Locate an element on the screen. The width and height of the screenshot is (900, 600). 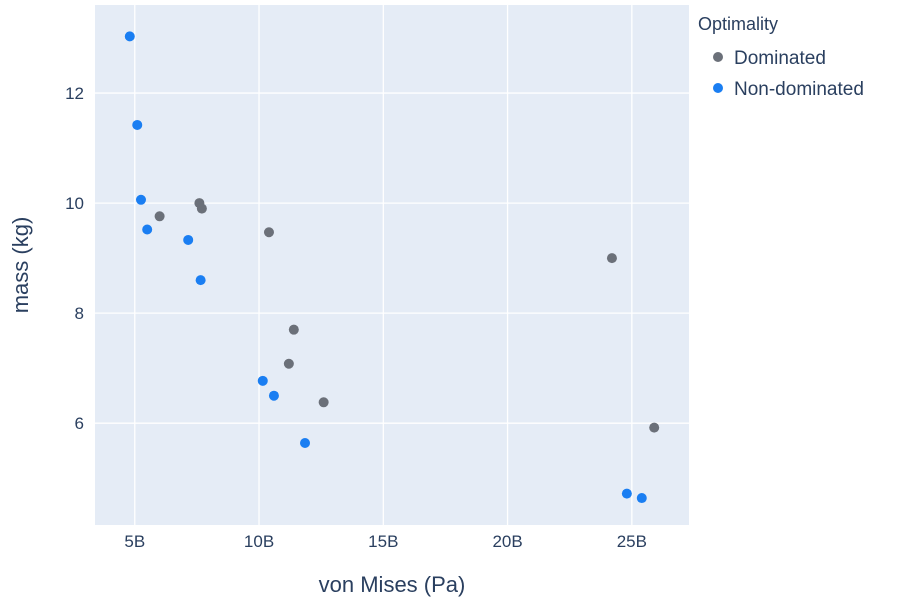
legend-title: Optimality is located at coordinates (738, 24).